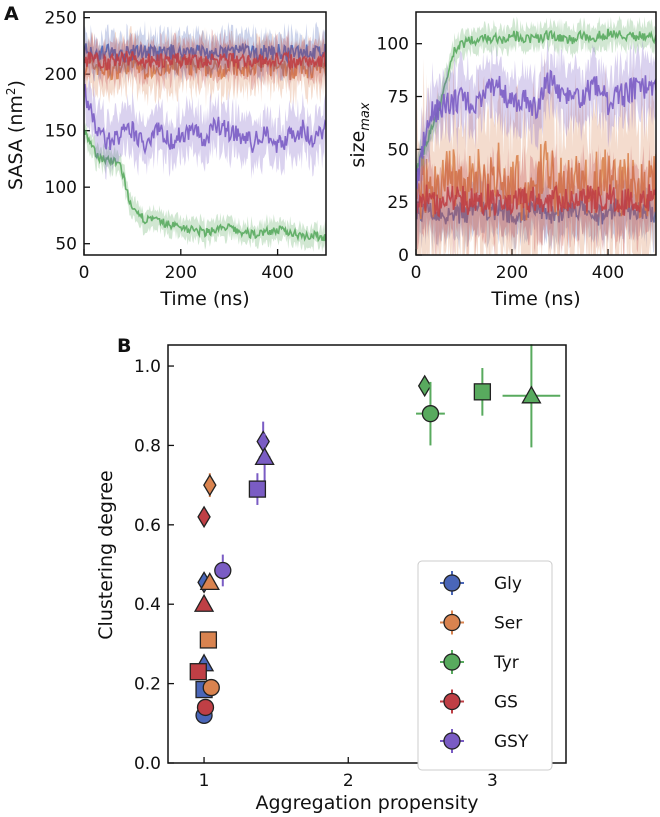  What do you see at coordinates (204, 602) in the screenshot?
I see `point-gs-triangle` at bounding box center [204, 602].